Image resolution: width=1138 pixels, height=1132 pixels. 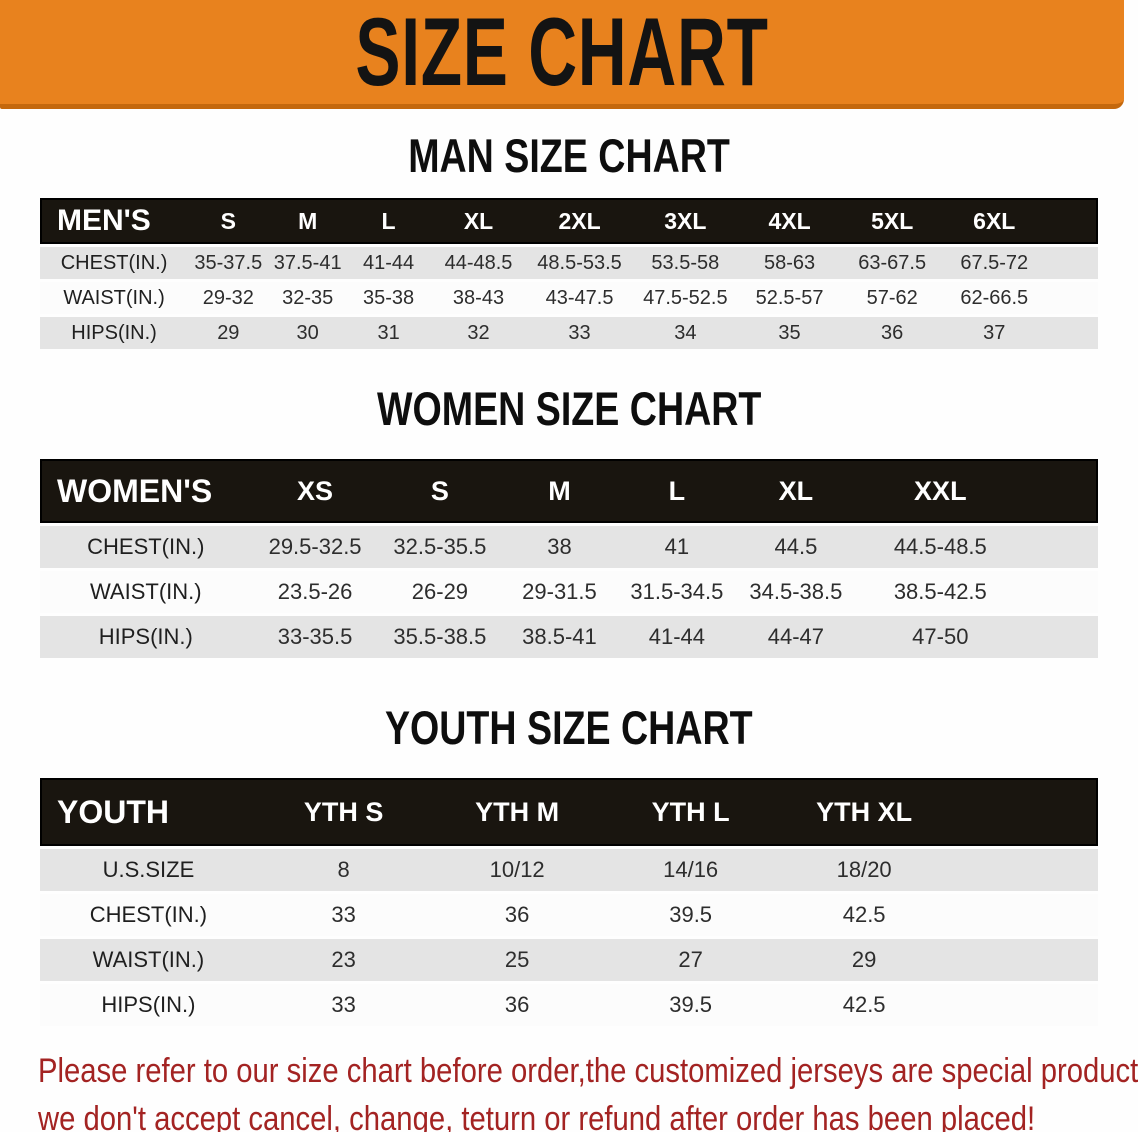 I want to click on size-value-cell: 26-29, so click(x=440, y=592).